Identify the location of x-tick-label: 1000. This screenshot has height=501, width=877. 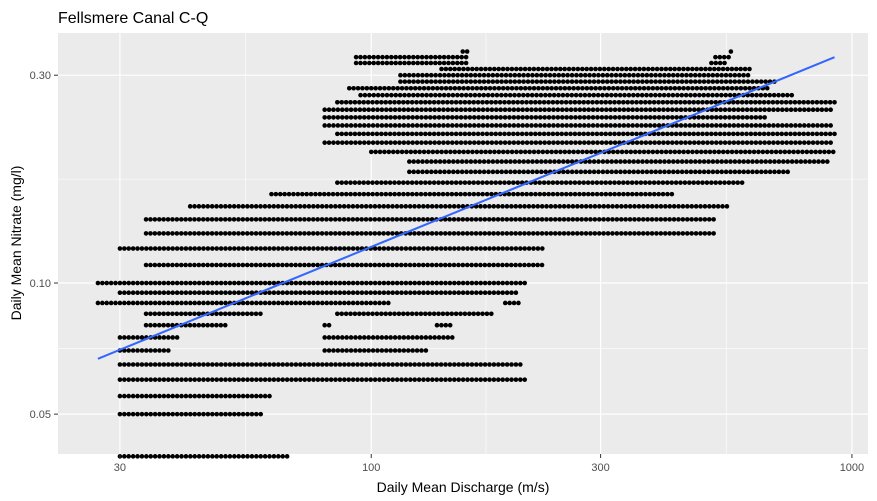
(852, 468).